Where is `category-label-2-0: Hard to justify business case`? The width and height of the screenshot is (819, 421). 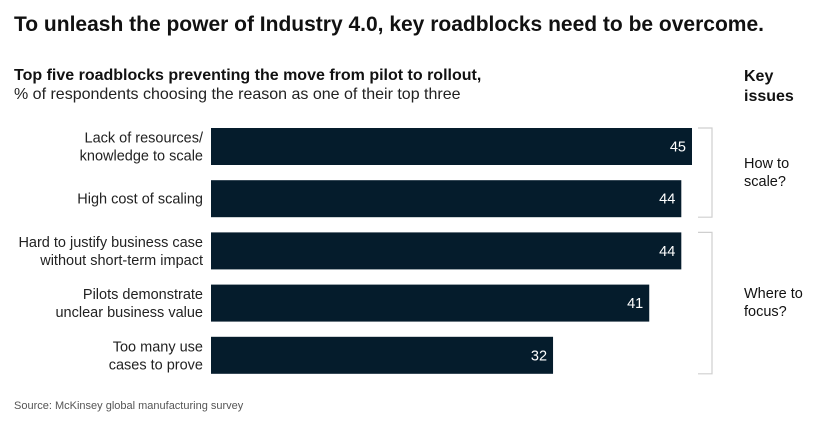
category-label-2-0: Hard to justify business case is located at coordinates (110, 243).